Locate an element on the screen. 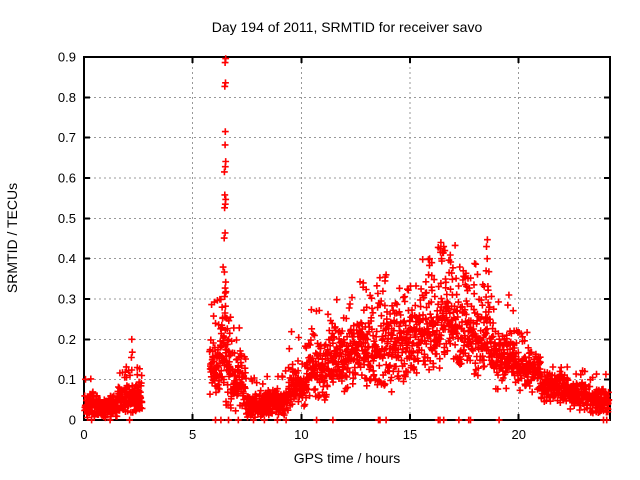 This screenshot has width=640, height=480. y-axis-label: SRMTID / TECUs is located at coordinates (12, 238).